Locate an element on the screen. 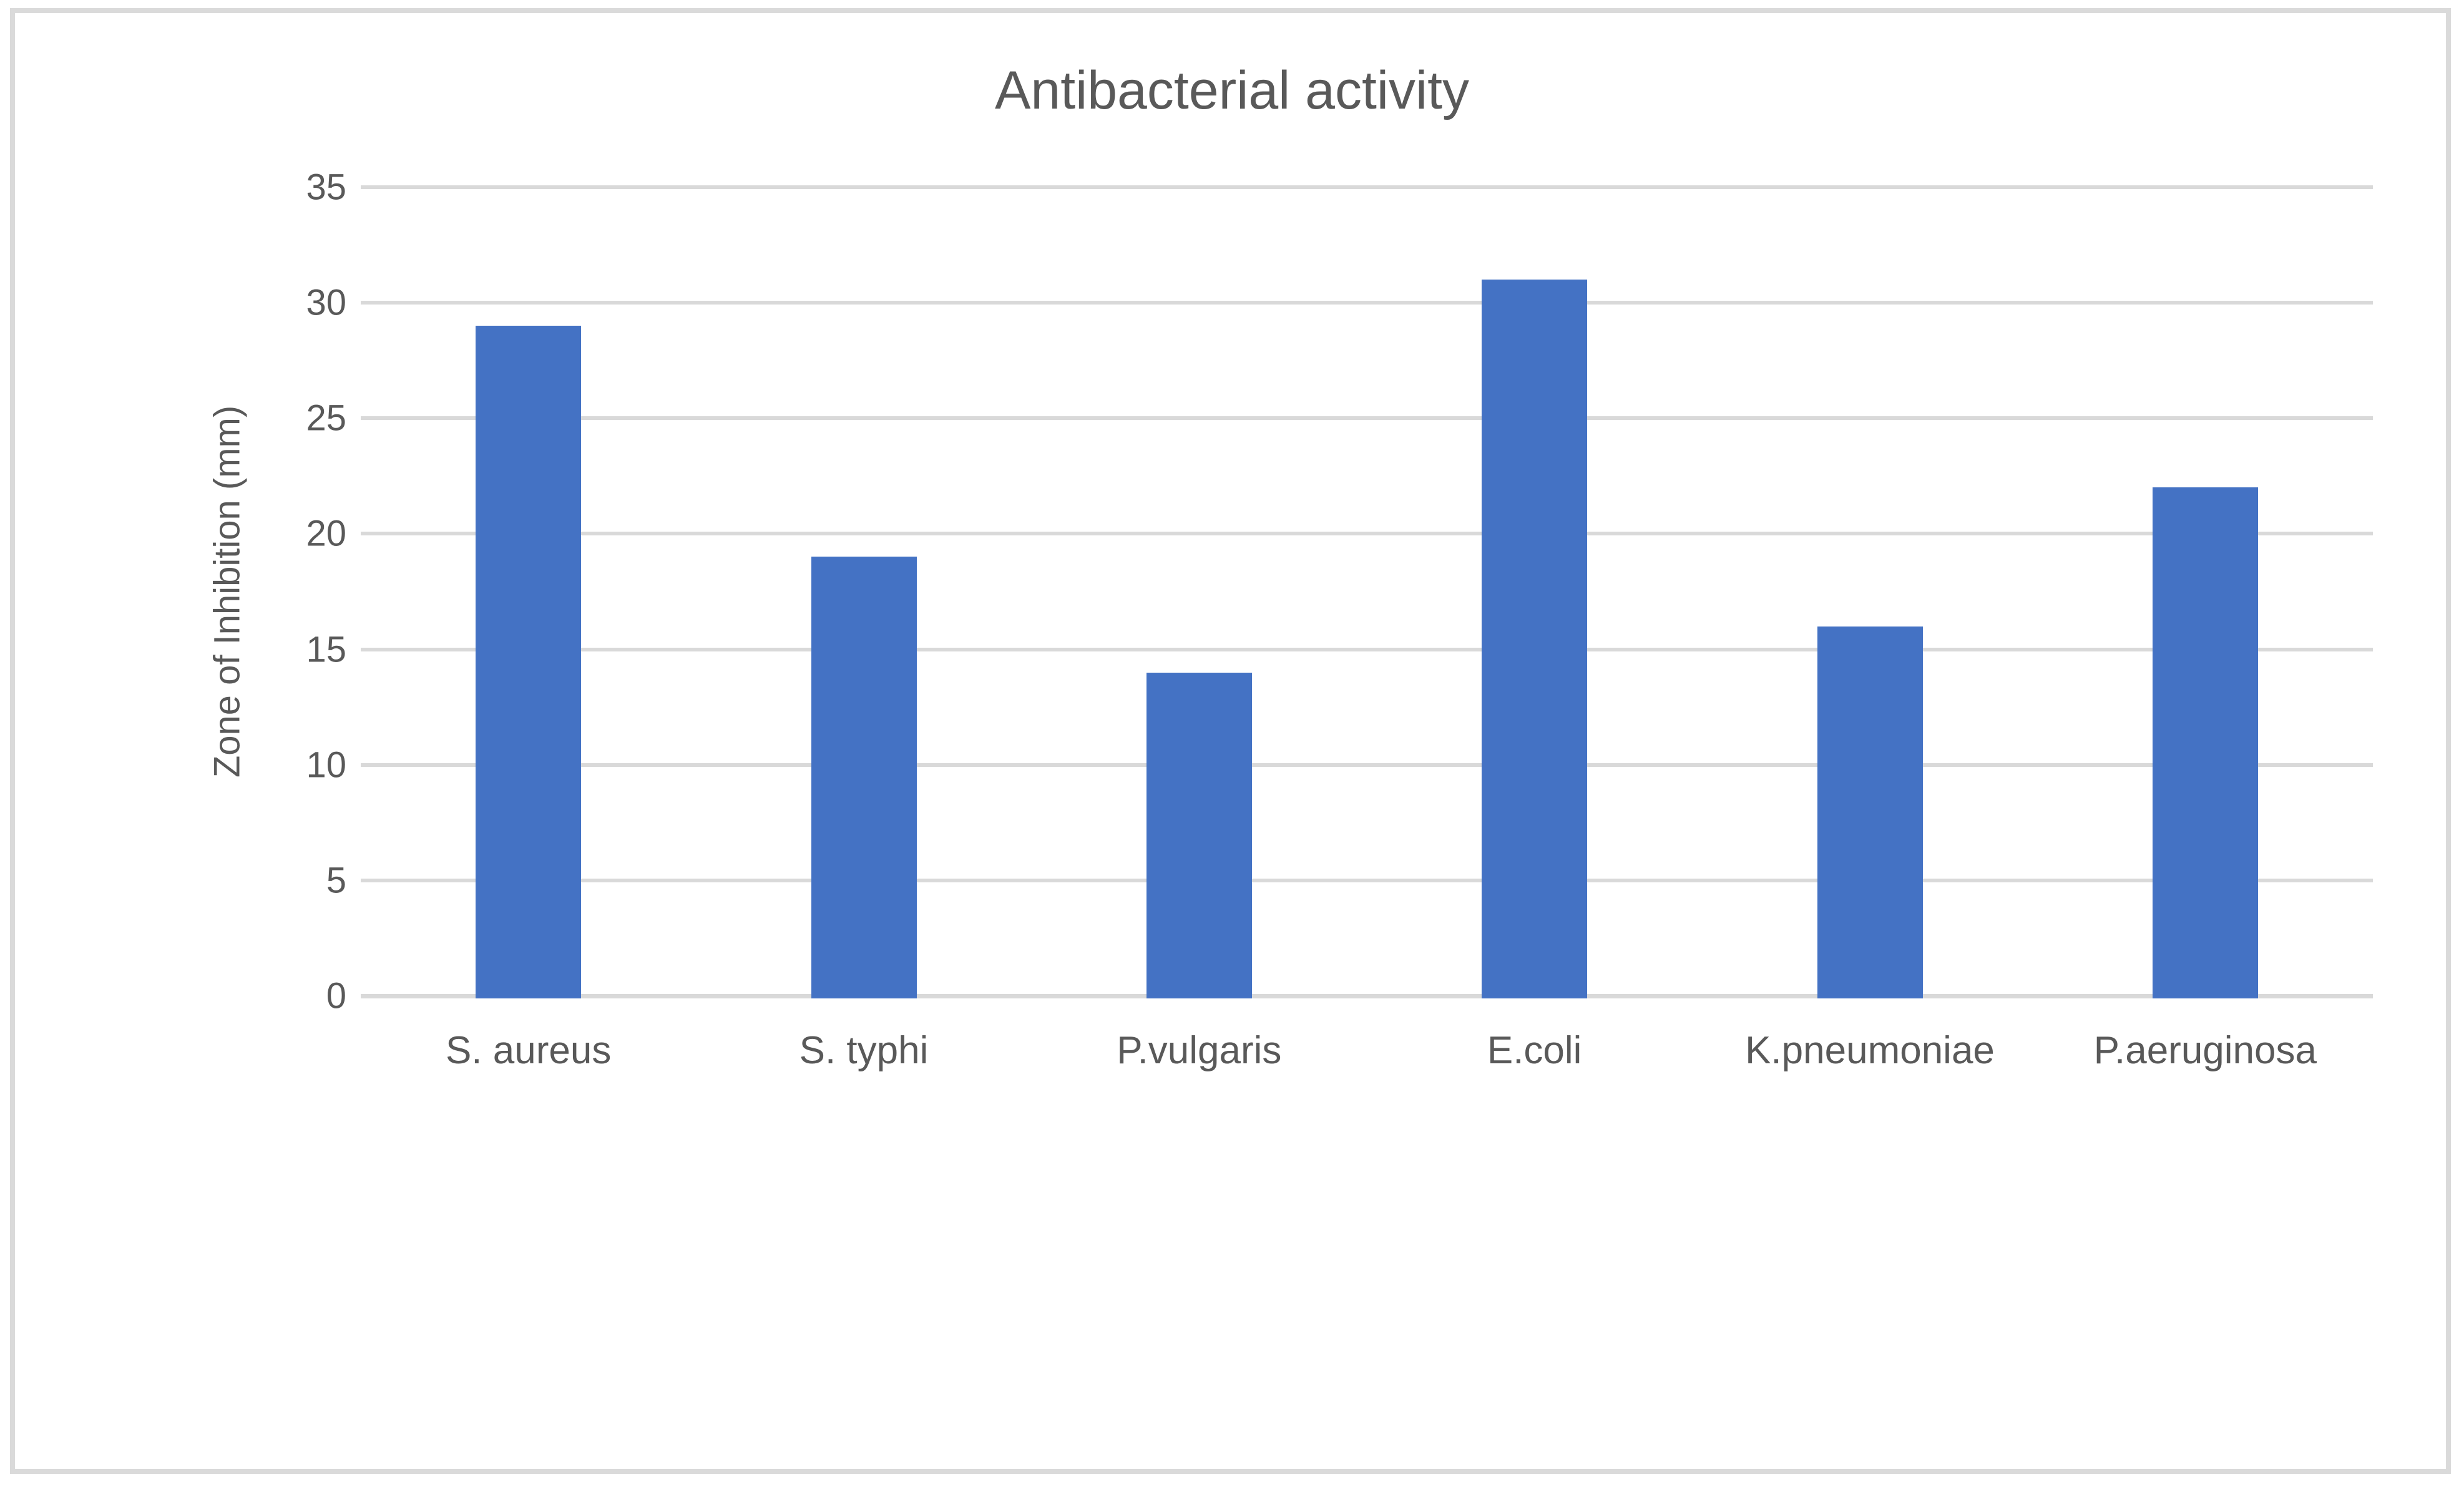 Image resolution: width=2464 pixels, height=1492 pixels. x-category-label-s-typhi: S. typhi is located at coordinates (864, 1050).